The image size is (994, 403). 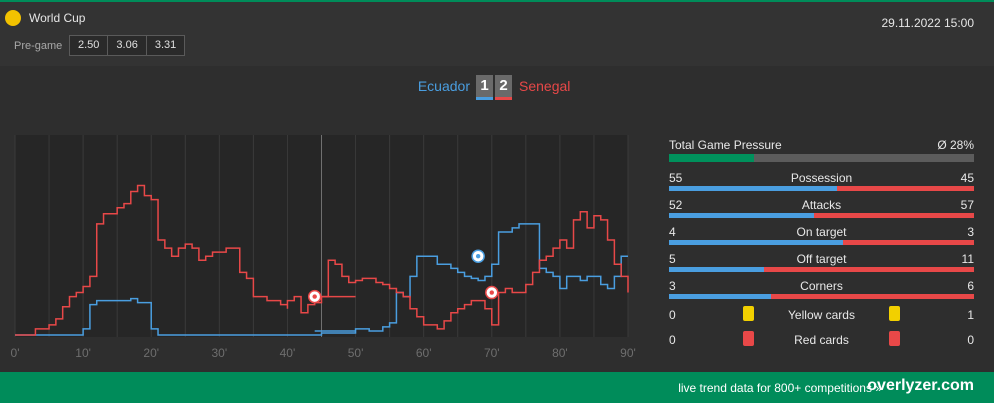 I want to click on pressure-fill, so click(x=712, y=158).